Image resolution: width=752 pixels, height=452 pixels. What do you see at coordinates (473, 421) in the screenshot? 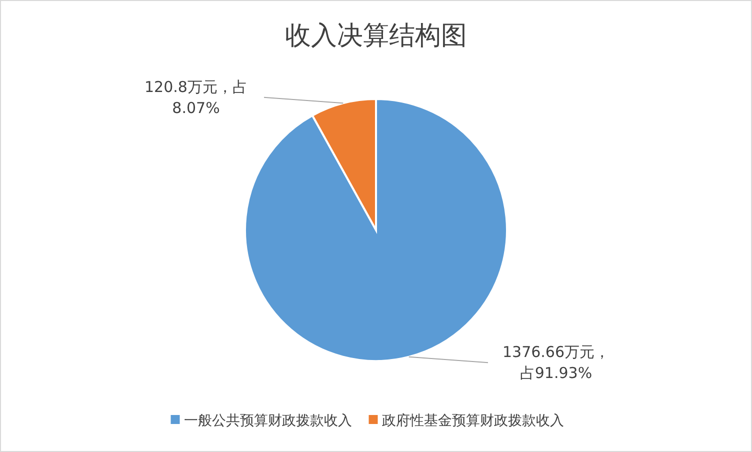
I see `legend-label: 政府性基金预算财政拨款收入` at bounding box center [473, 421].